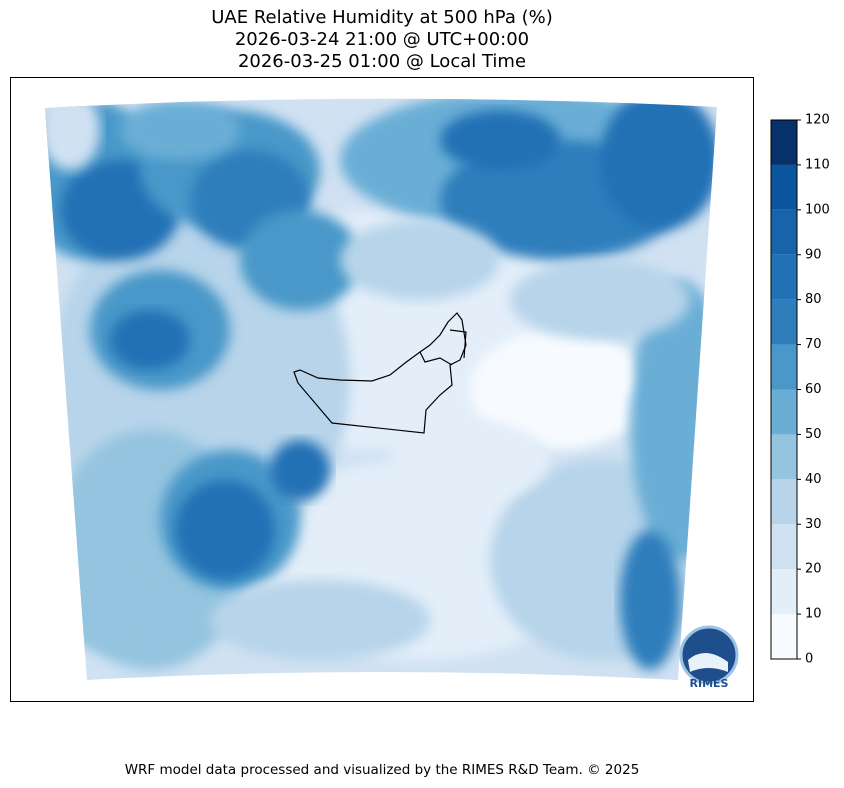 The width and height of the screenshot is (844, 788). I want to click on logo: RIMES, so click(709, 657).